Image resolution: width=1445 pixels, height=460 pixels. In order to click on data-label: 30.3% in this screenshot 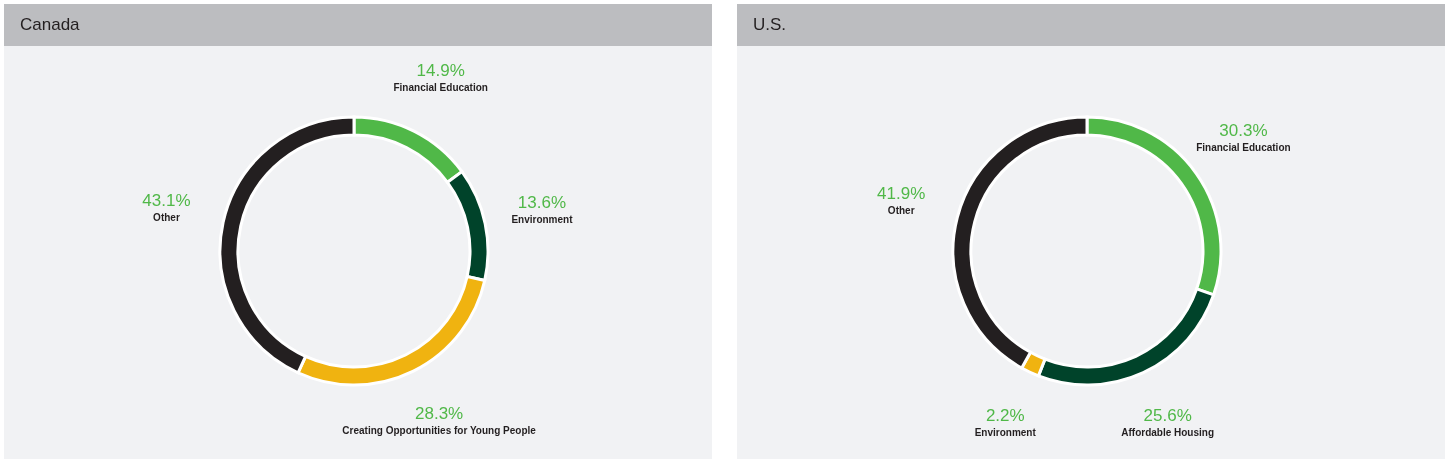, I will do `click(1243, 130)`.